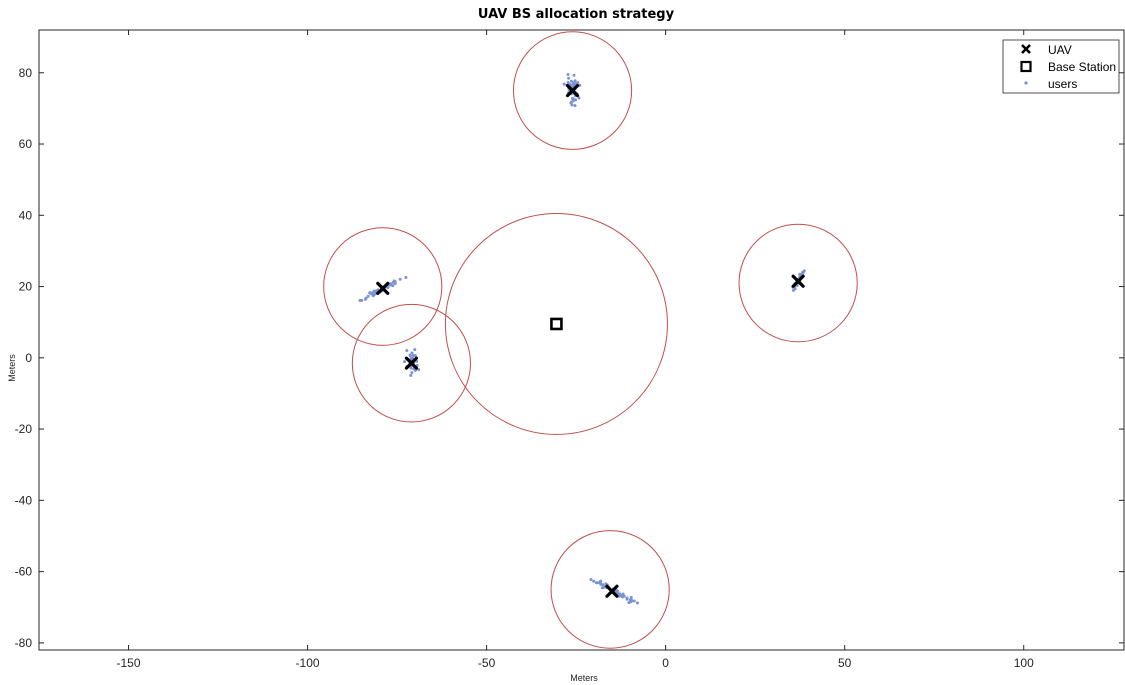 This screenshot has width=1125, height=685. I want to click on y-tick-label: 20, so click(26, 287).